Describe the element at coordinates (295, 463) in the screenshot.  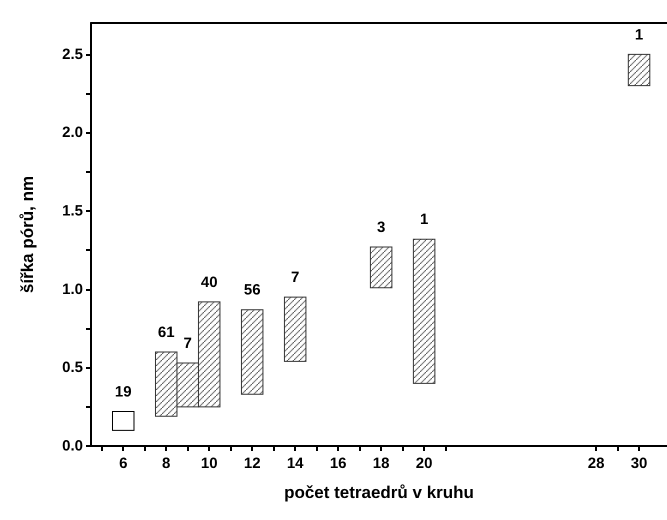
I see `x-tick-label: 14` at that location.